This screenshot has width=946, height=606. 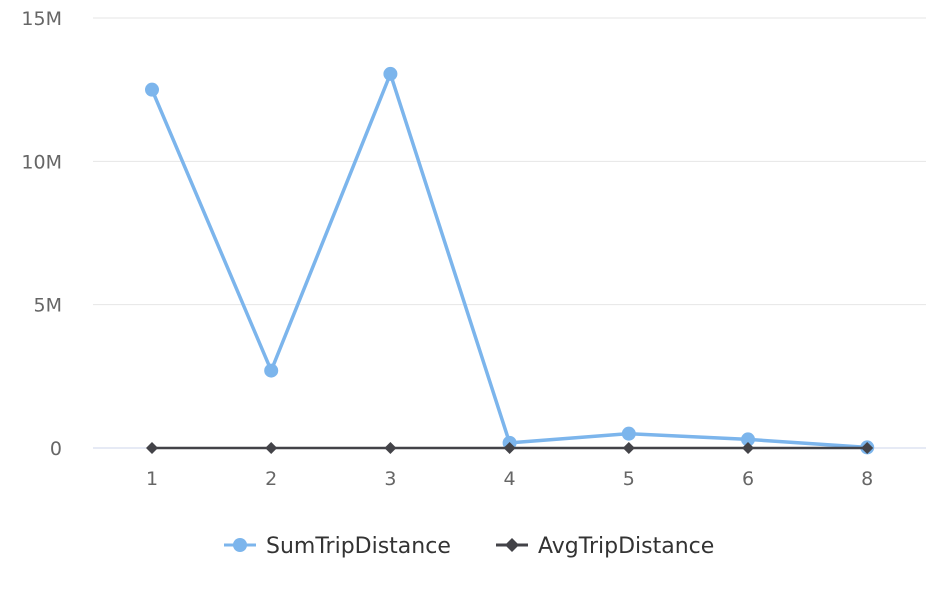 What do you see at coordinates (626, 546) in the screenshot?
I see `legend-label: AvgTripDistance` at bounding box center [626, 546].